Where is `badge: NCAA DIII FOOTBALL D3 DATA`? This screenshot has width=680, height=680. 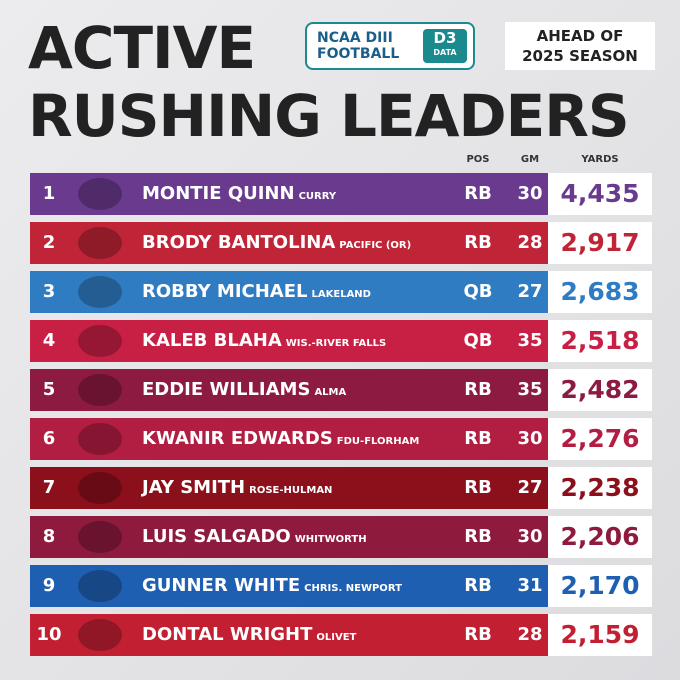
badge: NCAA DIII FOOTBALL D3 DATA is located at coordinates (390, 46).